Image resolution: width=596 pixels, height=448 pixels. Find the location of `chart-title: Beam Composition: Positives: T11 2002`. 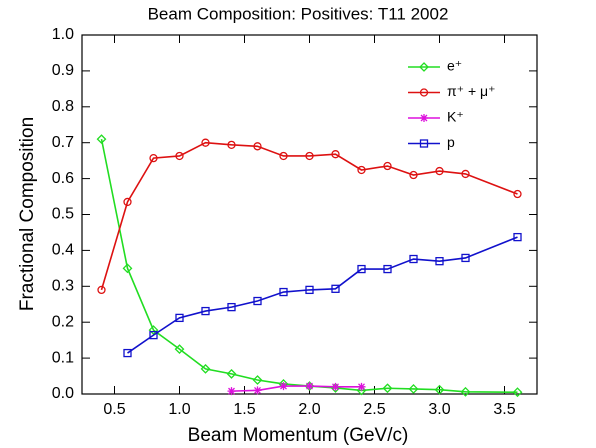

chart-title: Beam Composition: Positives: T11 2002 is located at coordinates (298, 13).